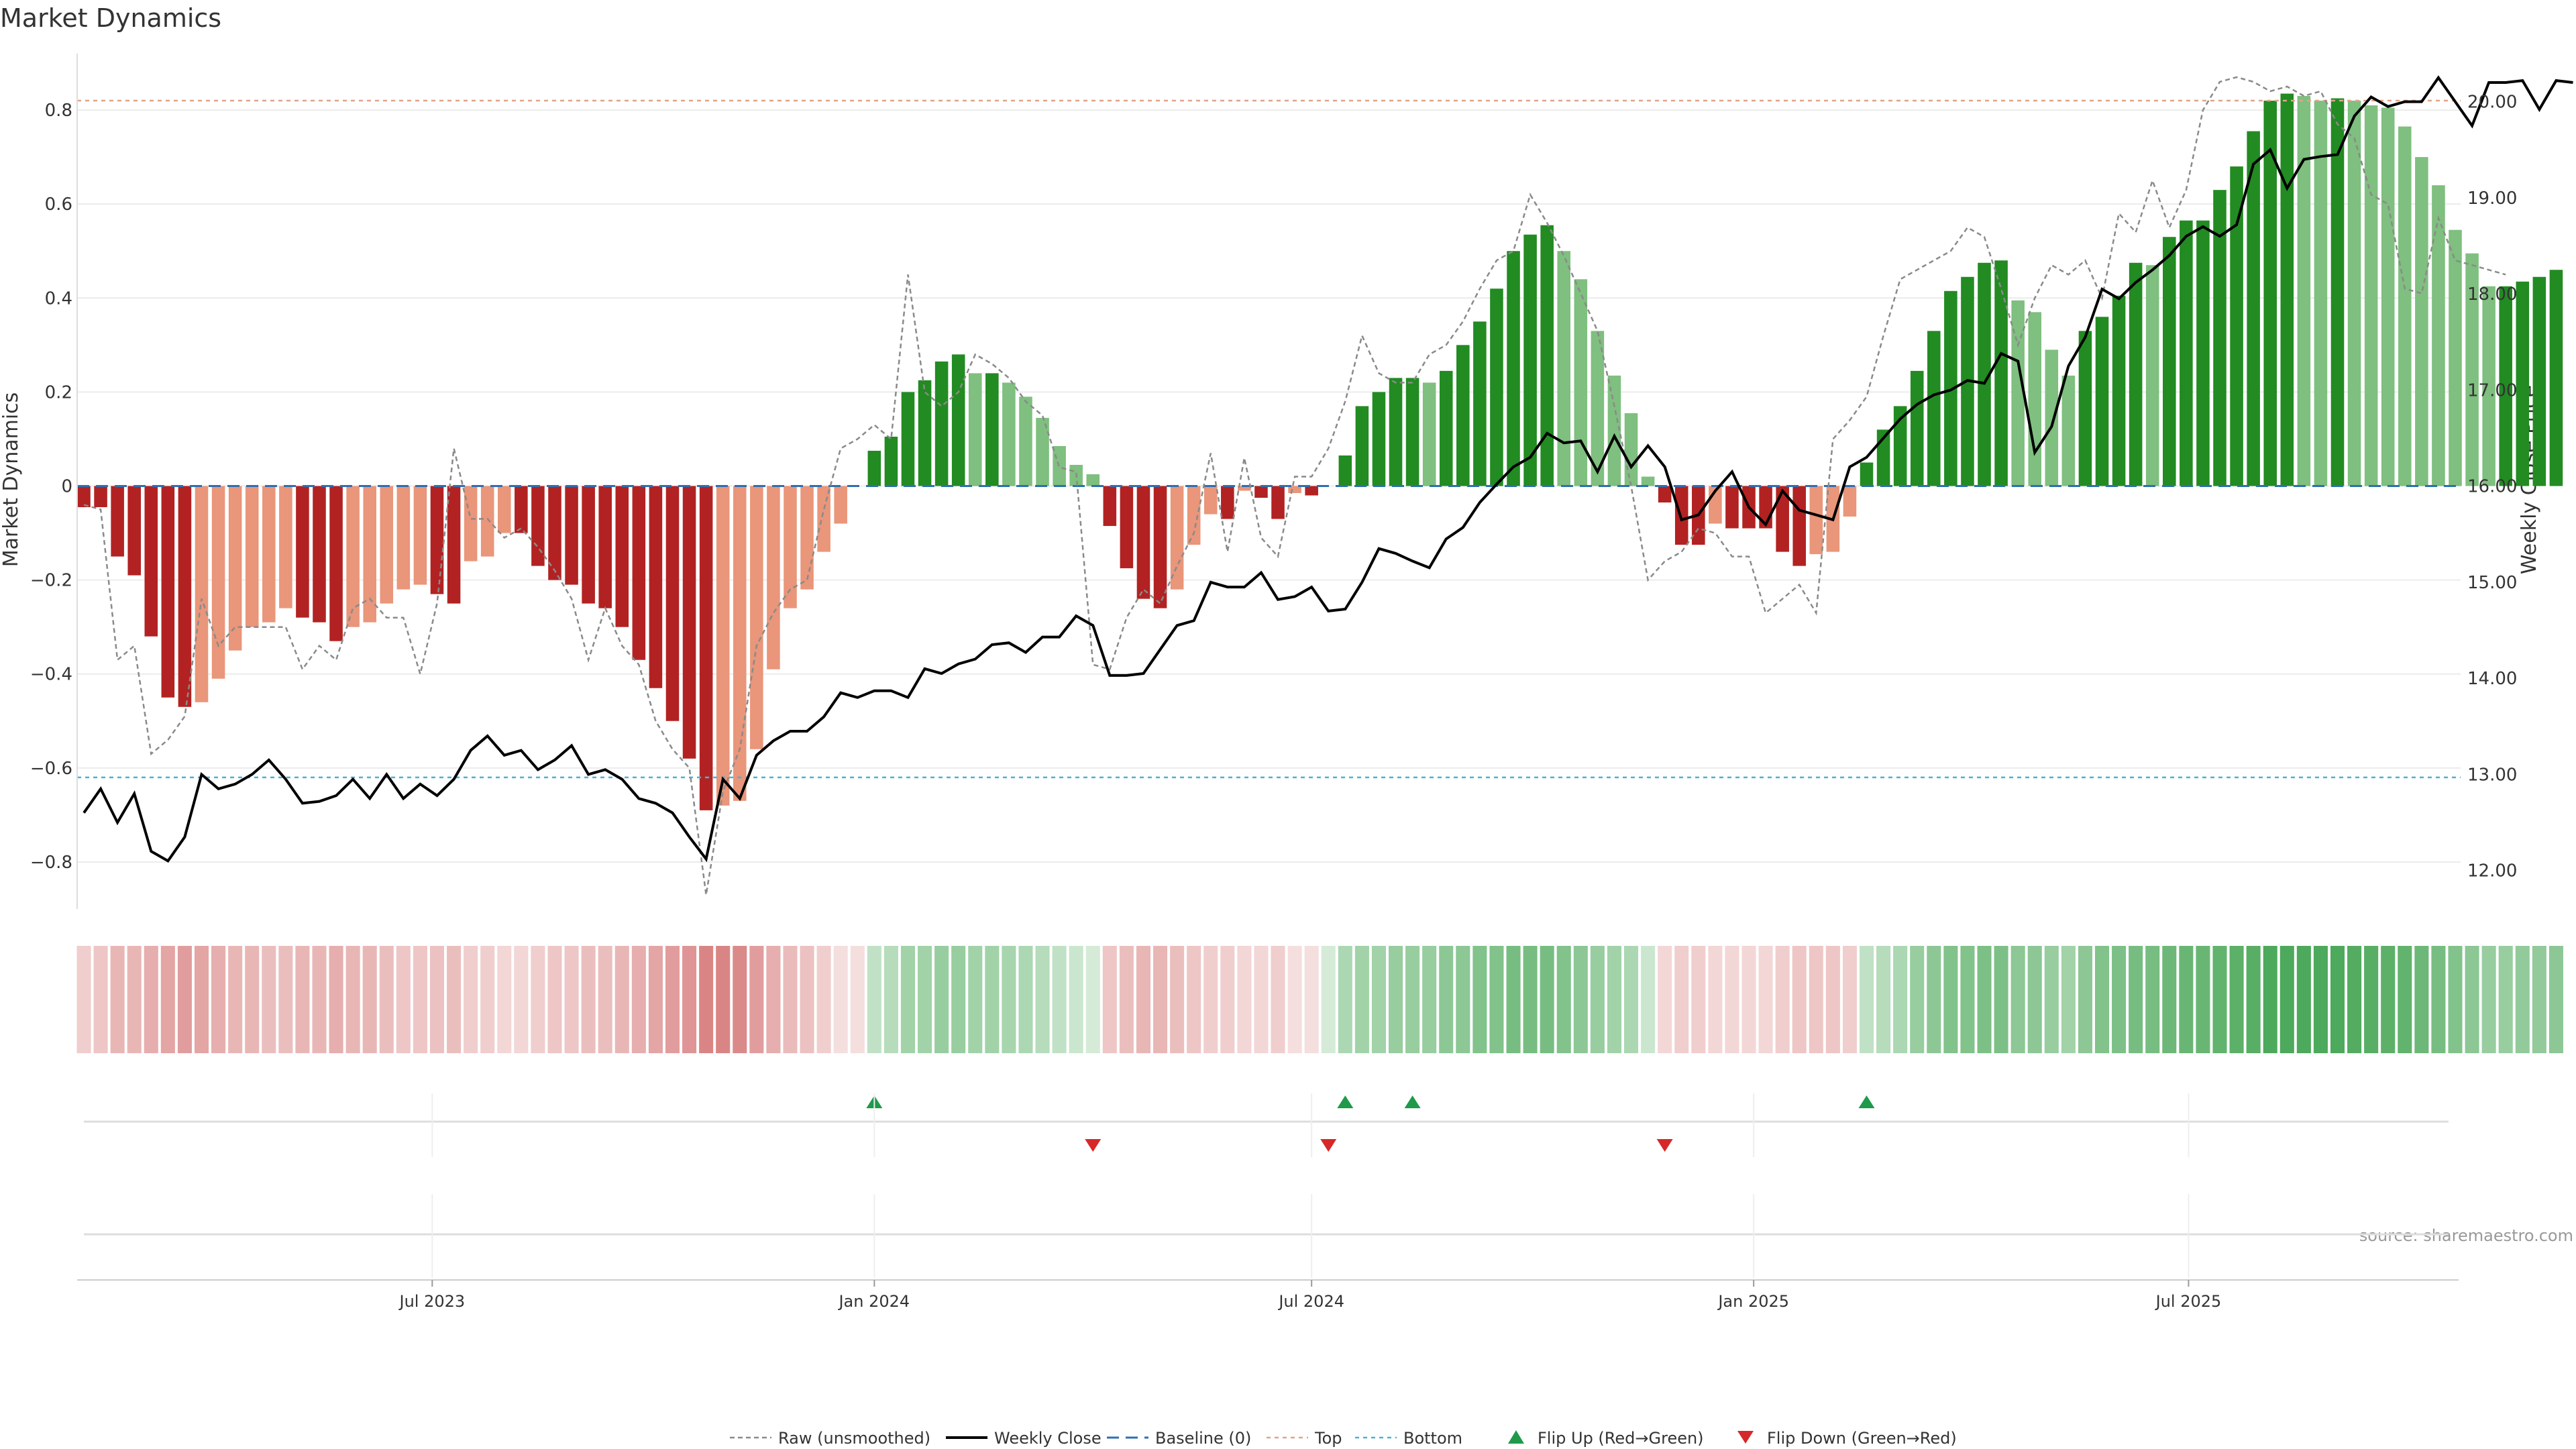  Describe the element at coordinates (58, 205) in the screenshot. I see `y-tick-left-label: 0.6` at that location.